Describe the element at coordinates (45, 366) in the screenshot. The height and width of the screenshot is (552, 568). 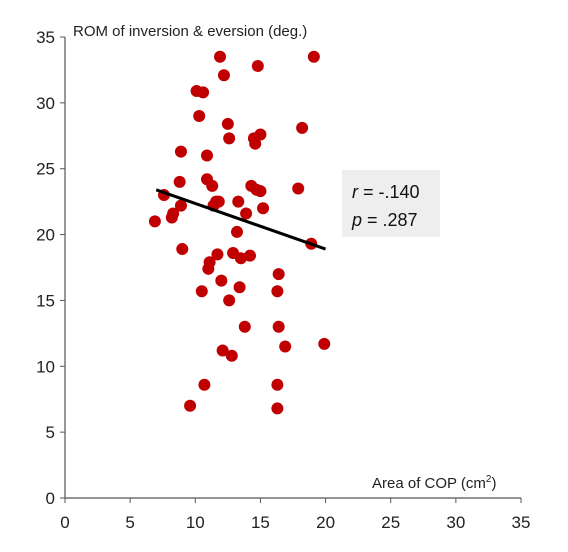
I see `y-tick-label: 10` at that location.